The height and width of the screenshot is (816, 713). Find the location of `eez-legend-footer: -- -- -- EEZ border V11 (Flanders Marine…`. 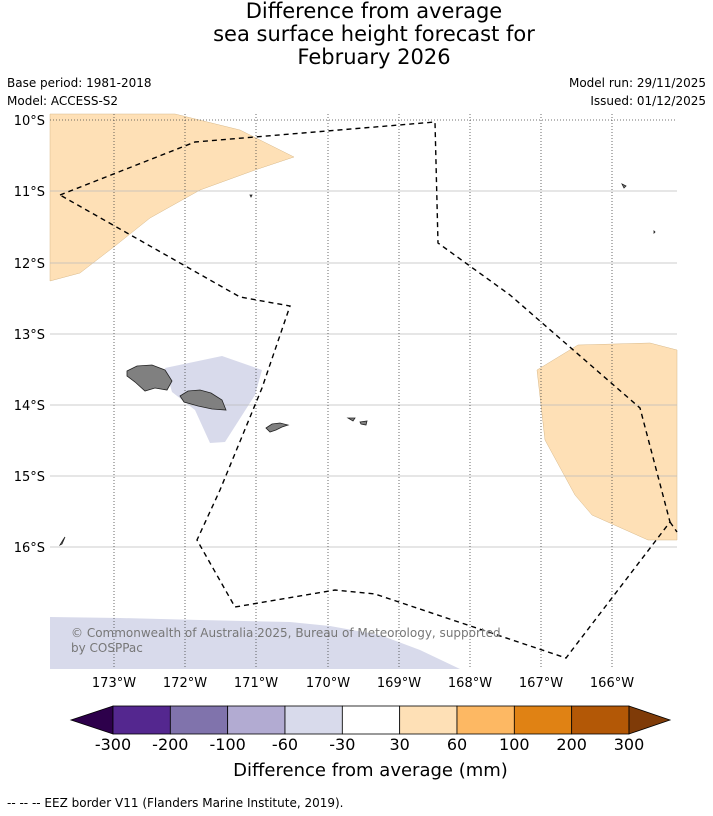

eez-legend-footer: -- -- -- EEZ border V11 (Flanders Marine… is located at coordinates (175, 803).